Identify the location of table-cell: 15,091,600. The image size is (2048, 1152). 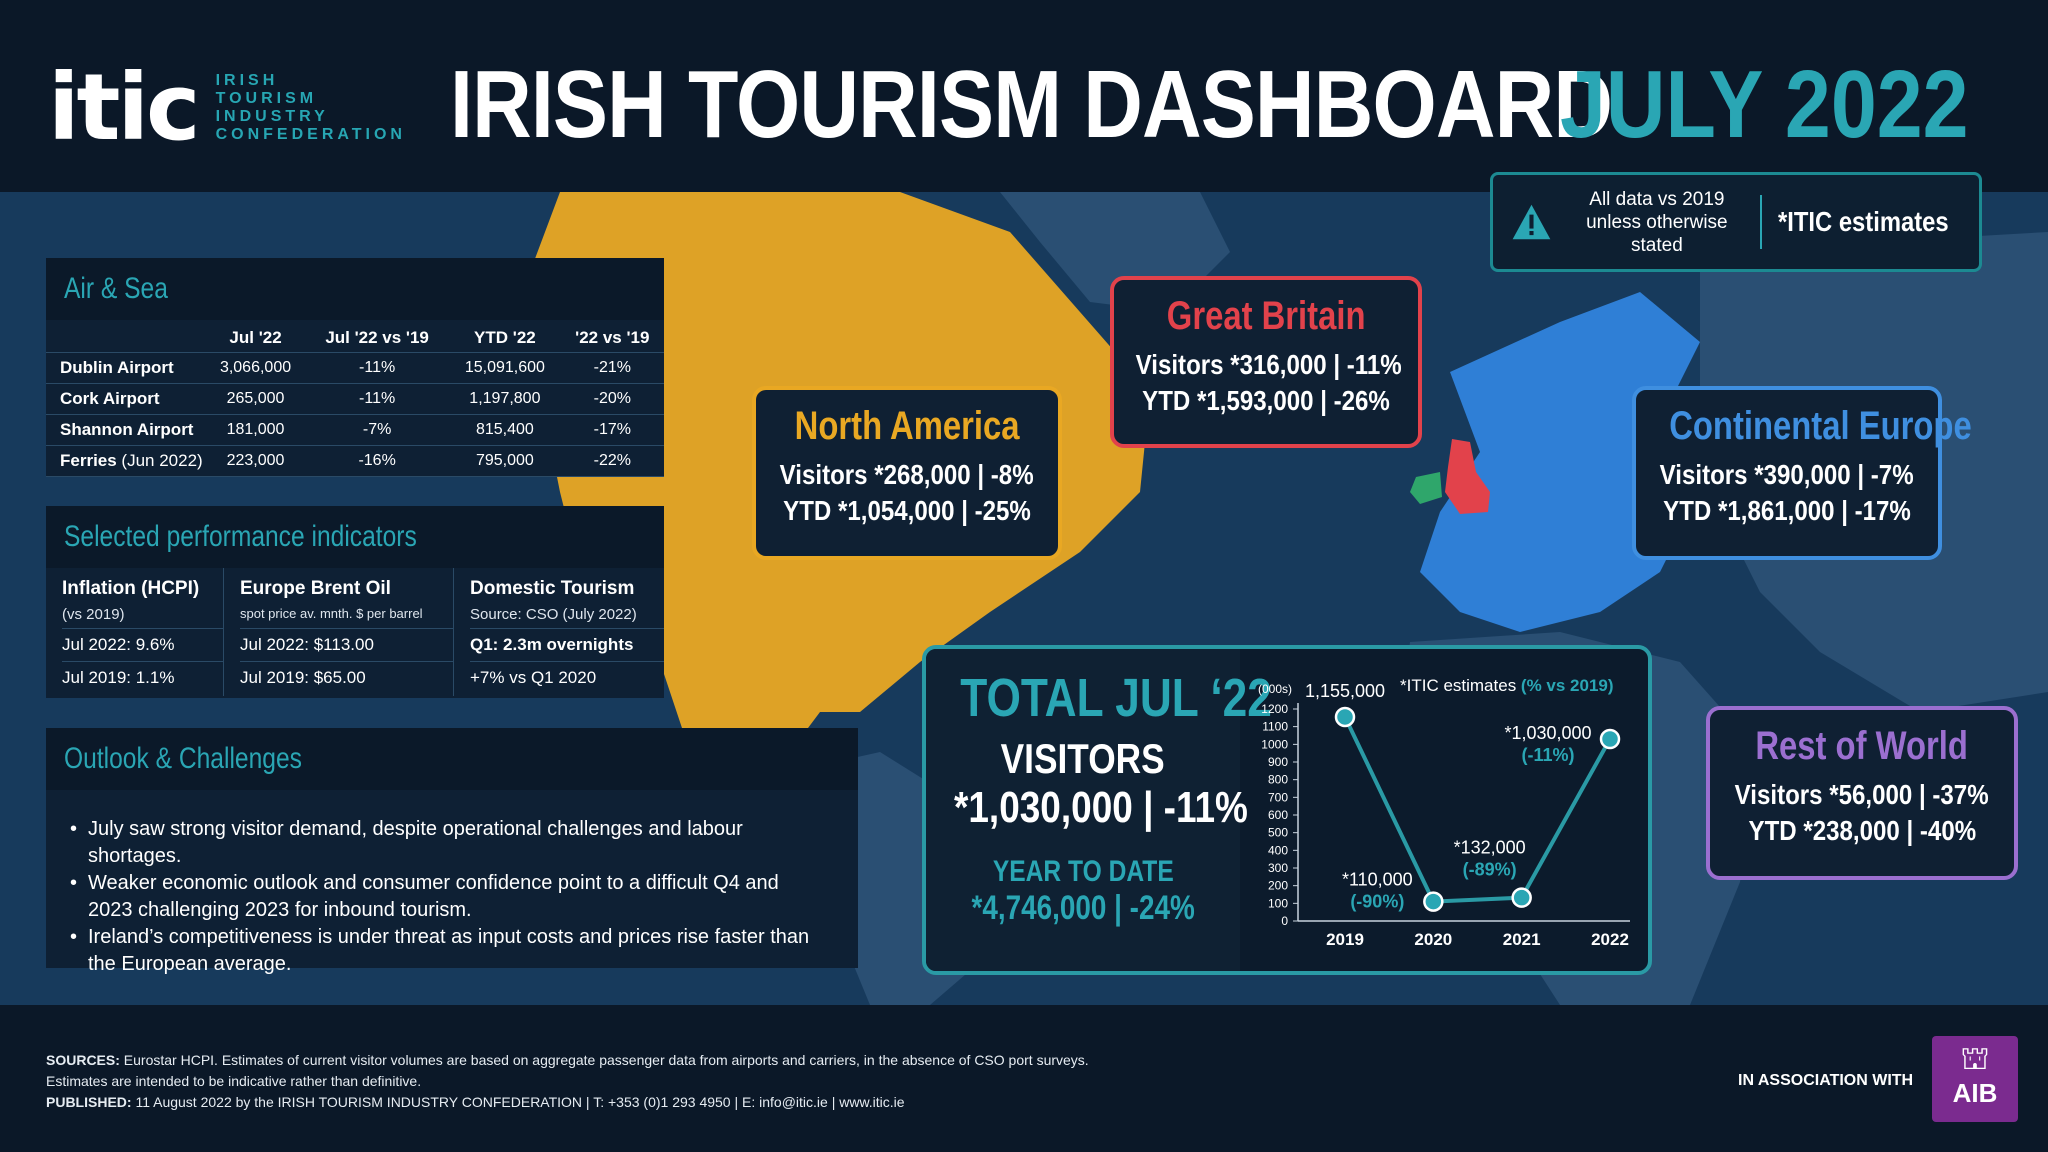
(505, 368).